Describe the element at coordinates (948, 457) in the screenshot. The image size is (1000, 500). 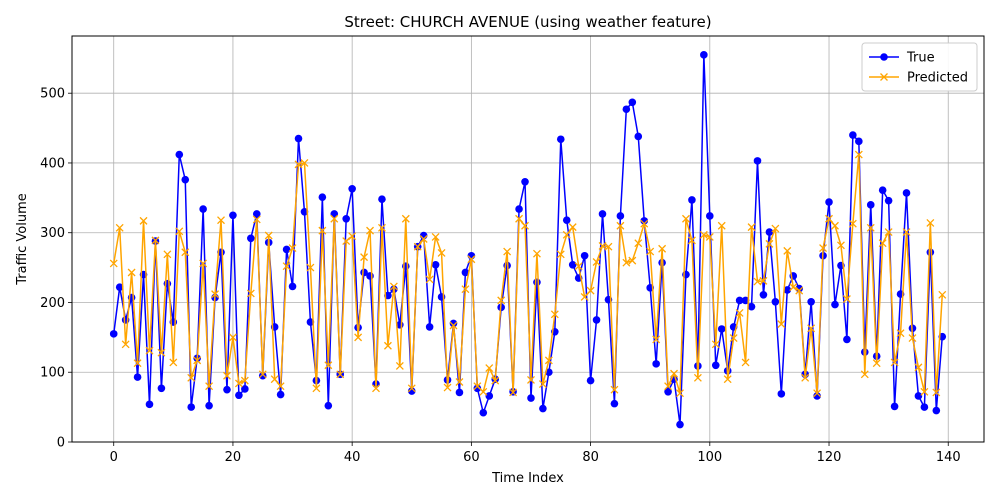
I see `x-tick-label: 140` at that location.